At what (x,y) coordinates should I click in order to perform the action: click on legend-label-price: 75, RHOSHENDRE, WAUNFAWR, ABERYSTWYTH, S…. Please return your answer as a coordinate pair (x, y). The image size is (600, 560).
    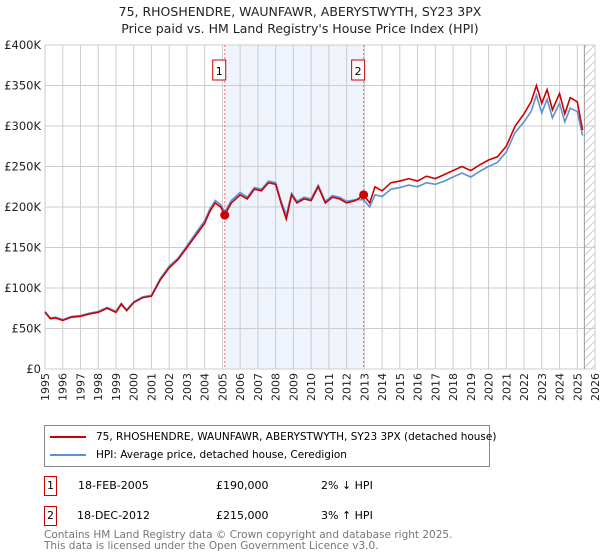
    Looking at the image, I should click on (296, 437).